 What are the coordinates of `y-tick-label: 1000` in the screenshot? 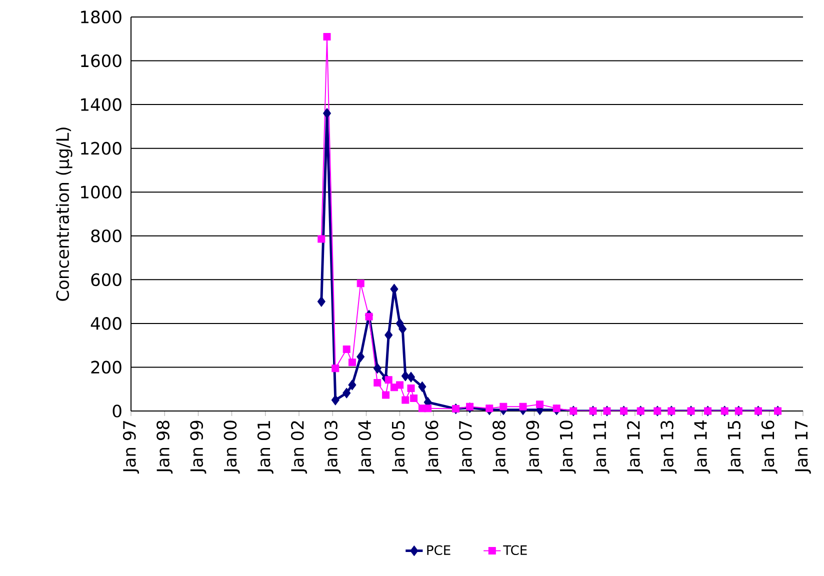 It's located at (101, 192).